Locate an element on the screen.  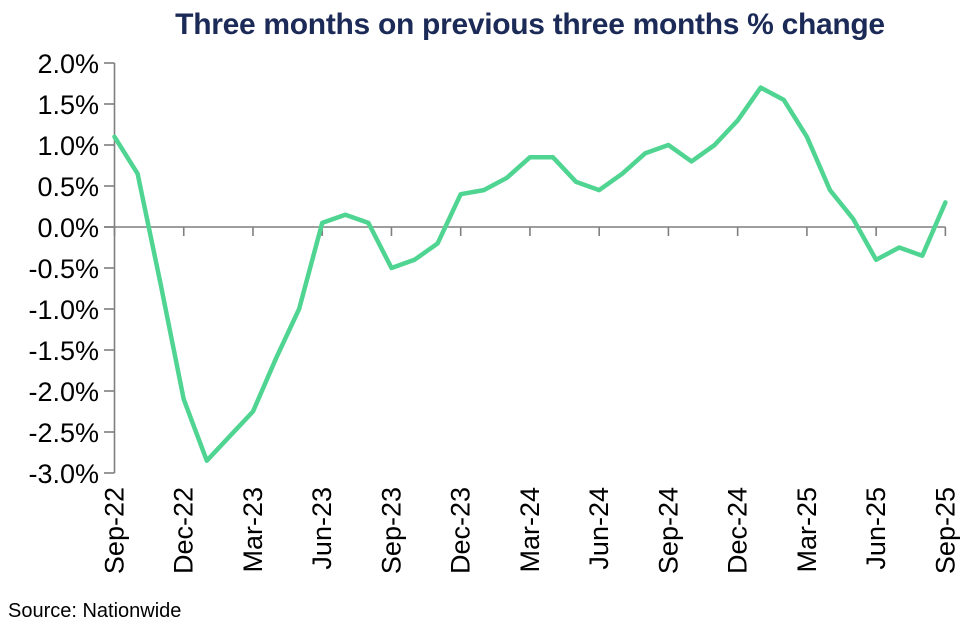
x-tick-label: Jun-24 is located at coordinates (599, 528).